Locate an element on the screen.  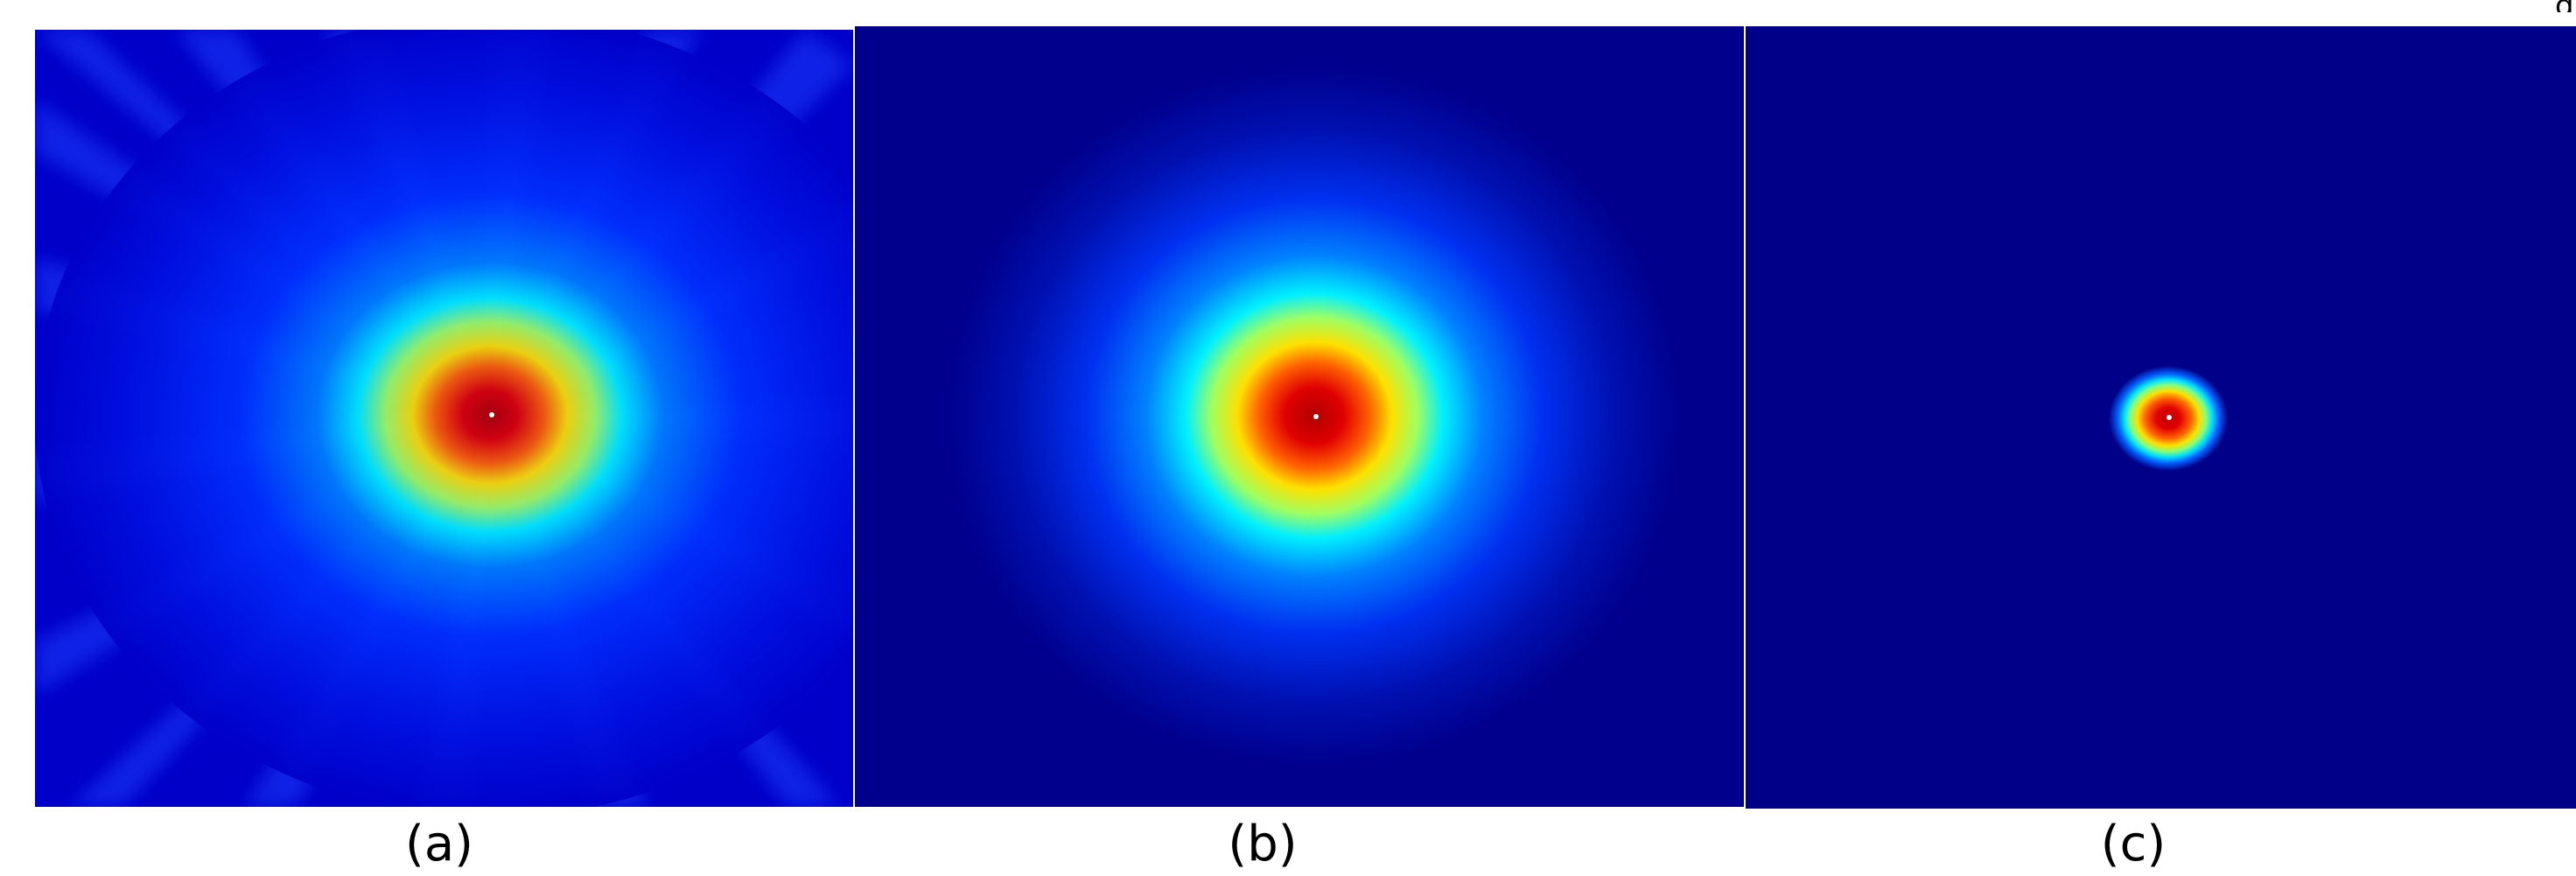
caption-a: (a) is located at coordinates (438, 844).